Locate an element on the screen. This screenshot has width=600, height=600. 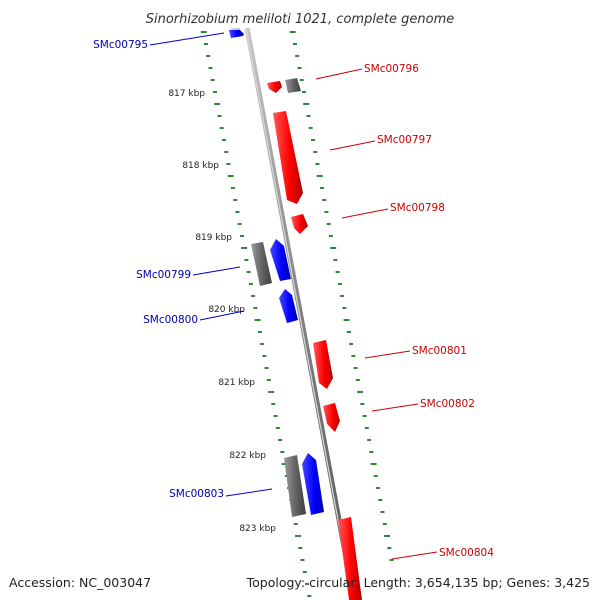
kbp-label: 819 kbp is located at coordinates (213, 238).